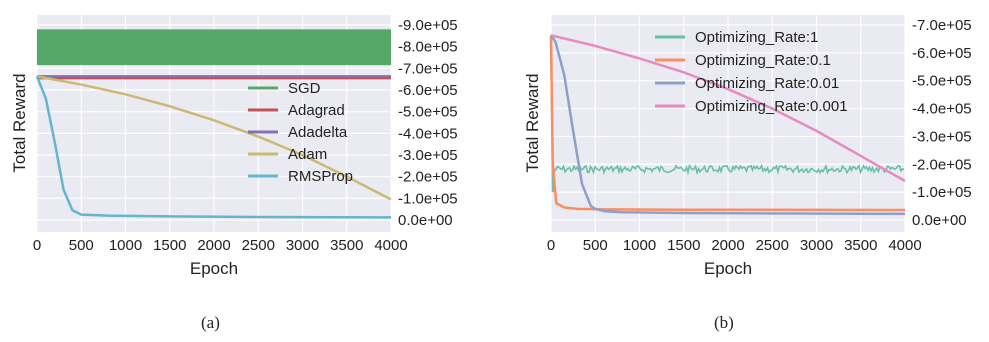 This screenshot has height=342, width=989. I want to click on legend-label-optimizing-rate-1: Optimizing_Rate:1, so click(756, 37).